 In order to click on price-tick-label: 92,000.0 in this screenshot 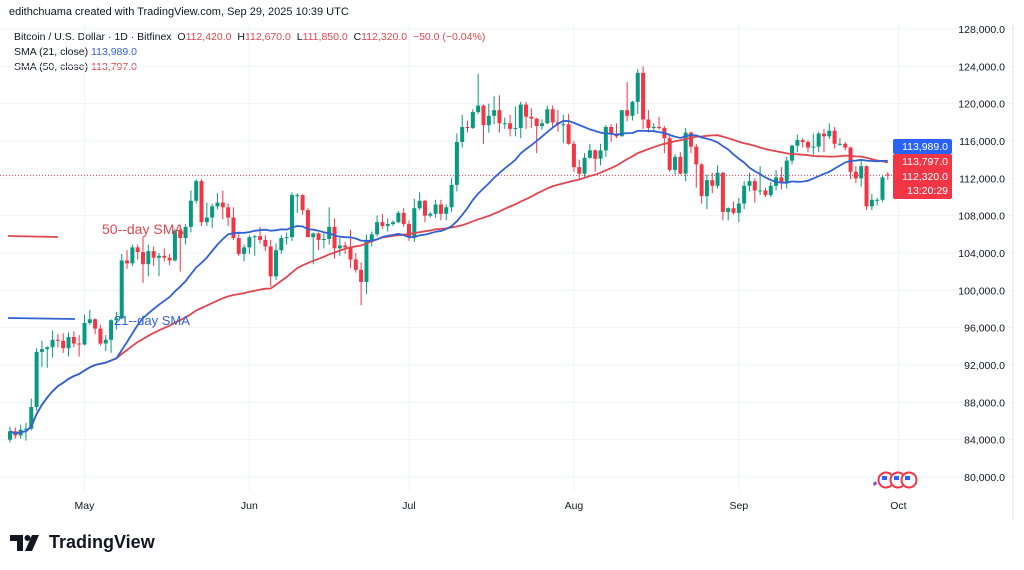, I will do `click(984, 366)`.